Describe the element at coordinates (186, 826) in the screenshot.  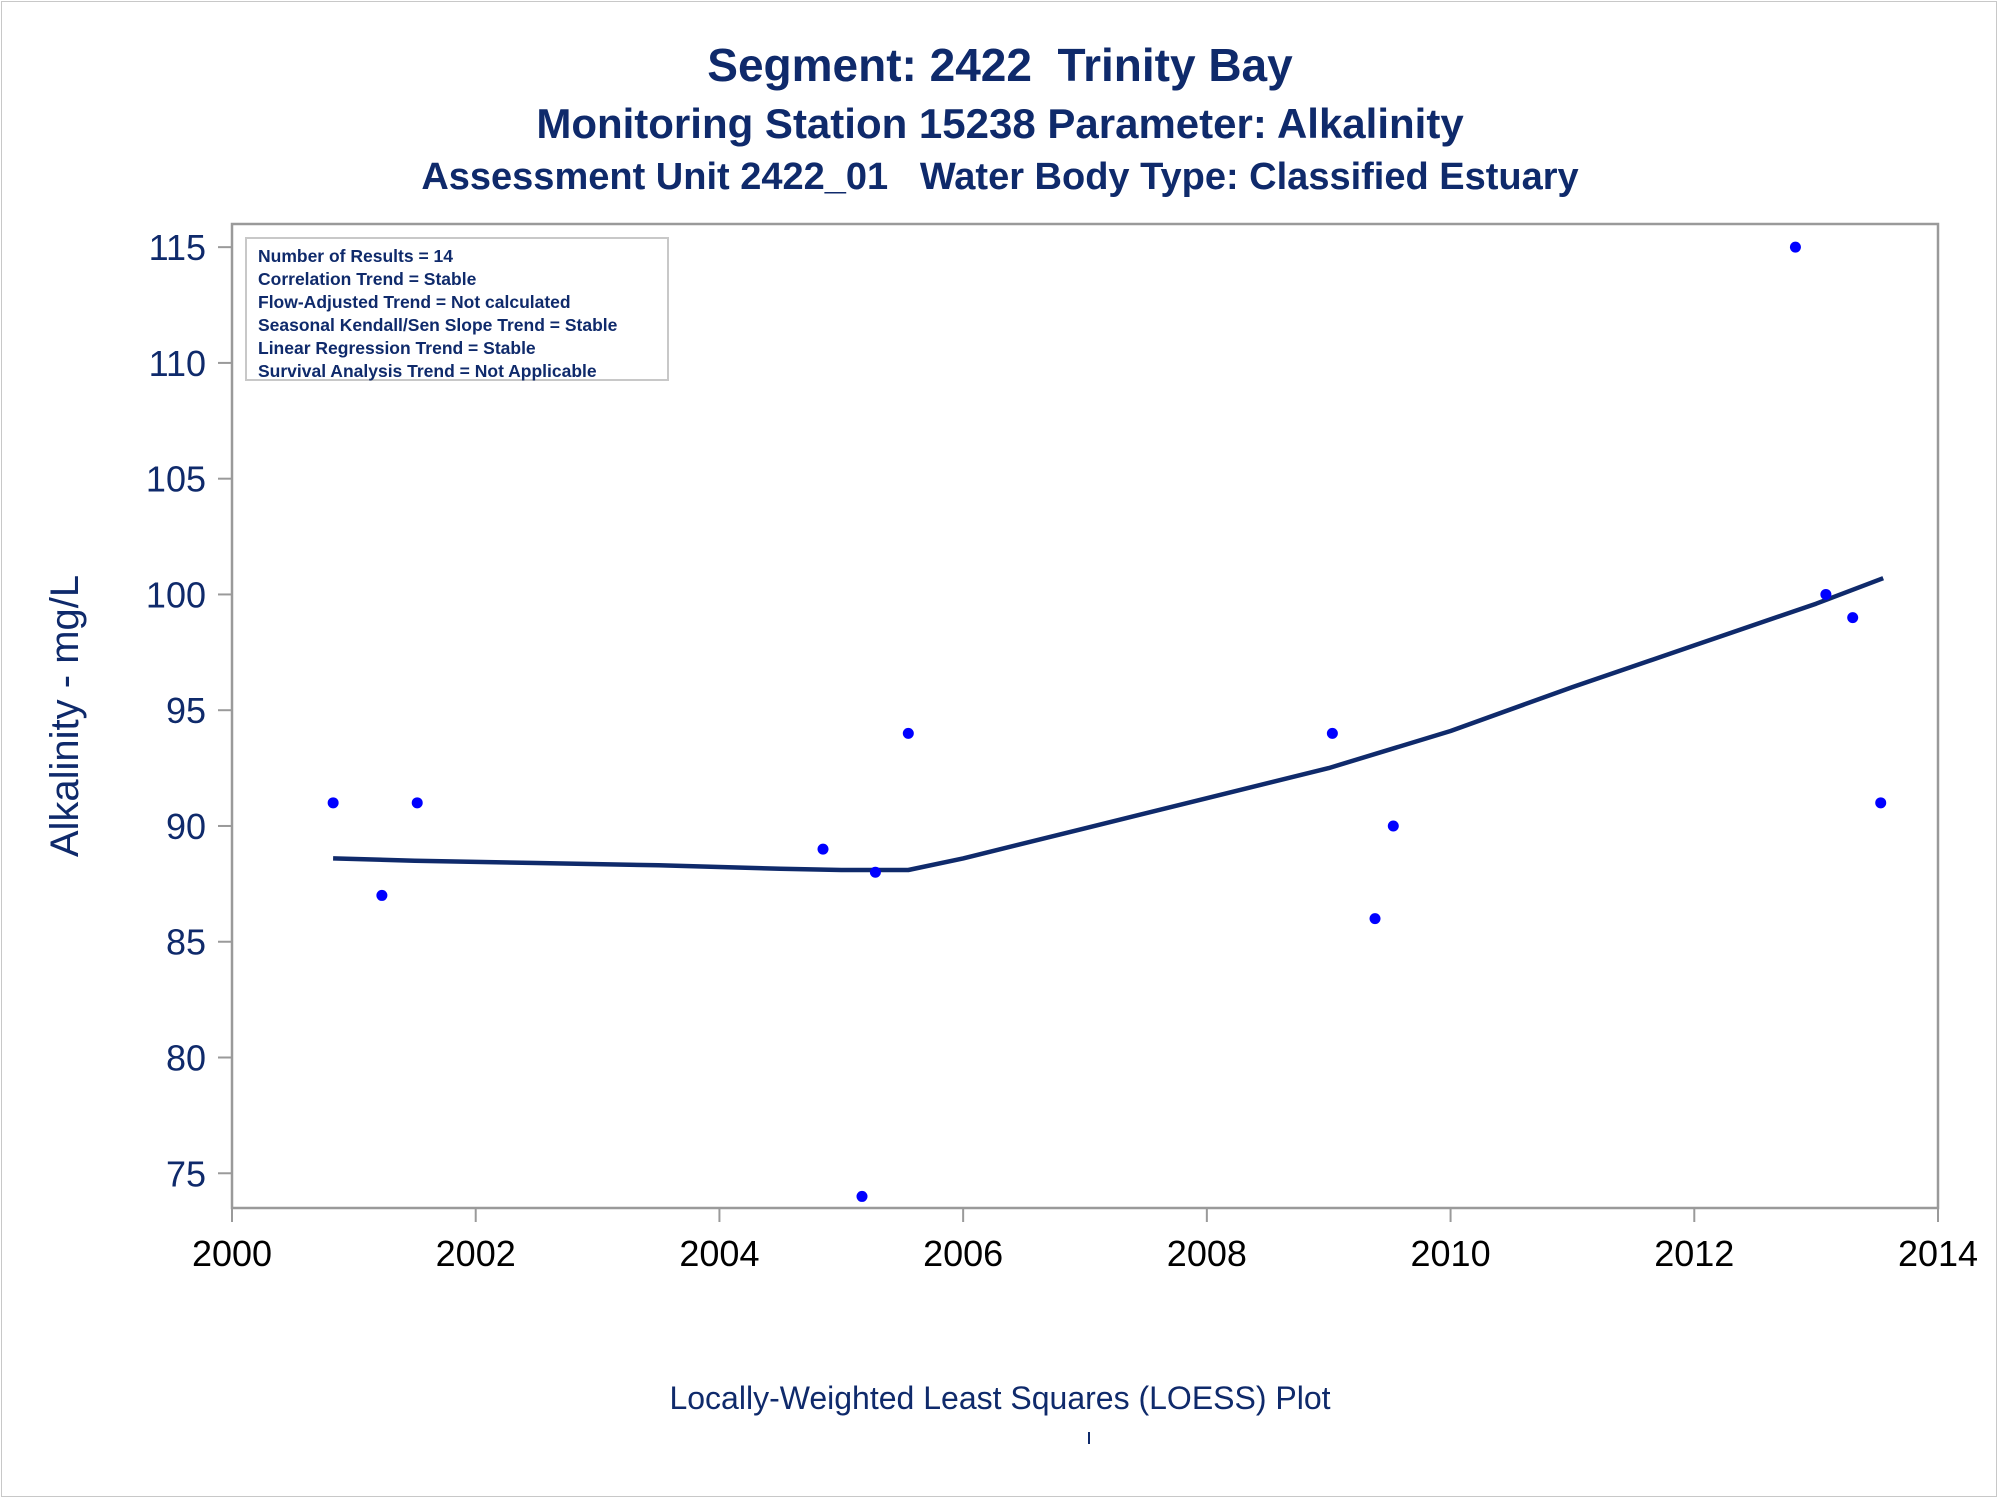
I see `y-tick-label: 90` at that location.